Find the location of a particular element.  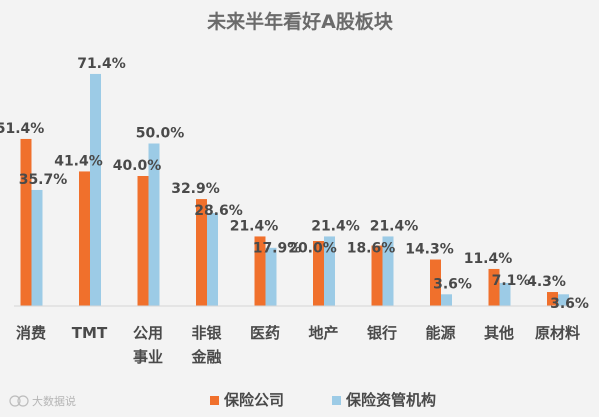

chart-title: 未来半年看好A股板块 is located at coordinates (300, 21).